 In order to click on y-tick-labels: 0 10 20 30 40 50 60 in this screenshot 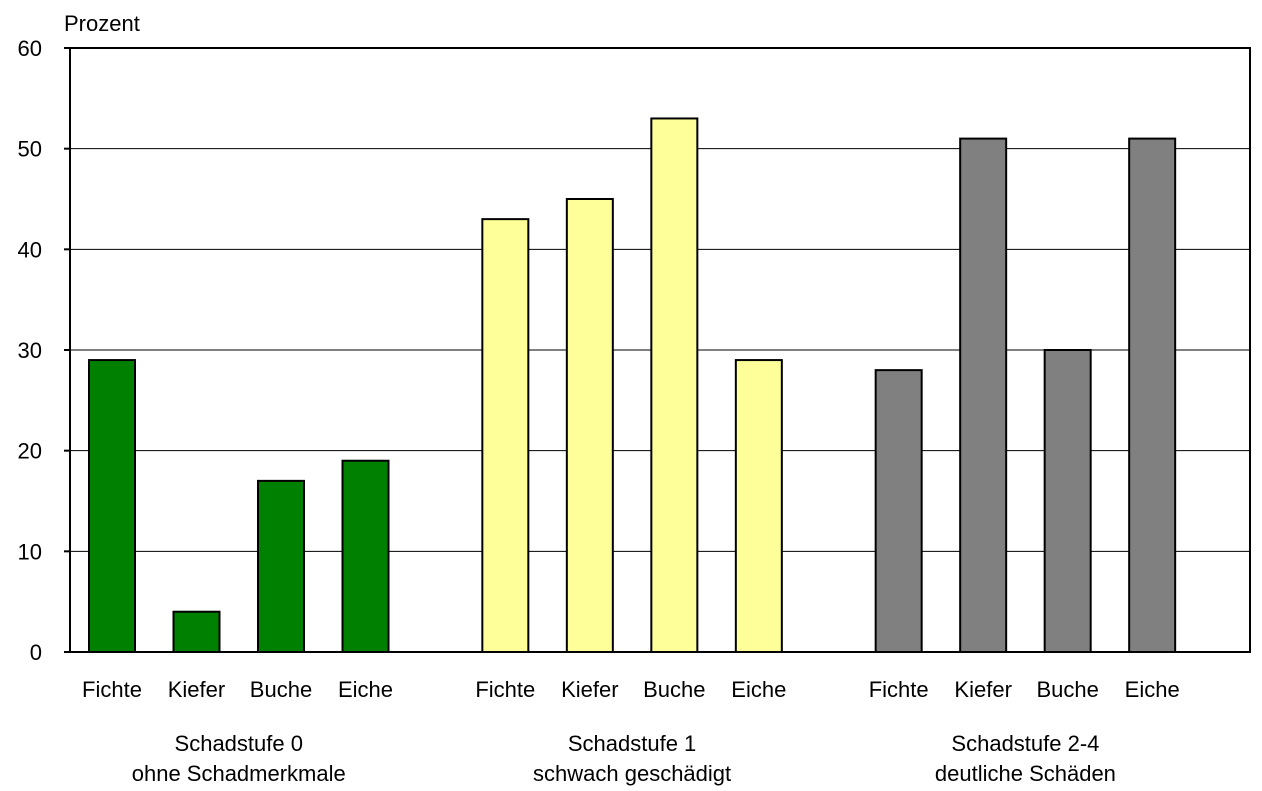, I will do `click(30, 350)`.